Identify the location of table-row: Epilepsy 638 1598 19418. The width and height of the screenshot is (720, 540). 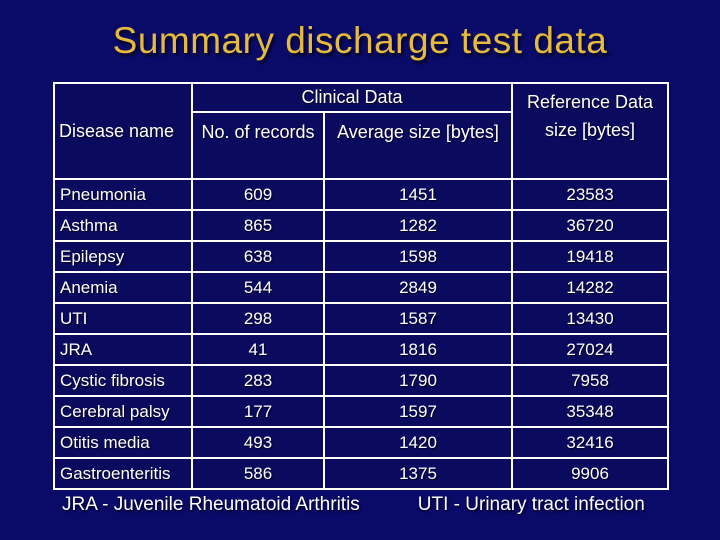
(361, 256).